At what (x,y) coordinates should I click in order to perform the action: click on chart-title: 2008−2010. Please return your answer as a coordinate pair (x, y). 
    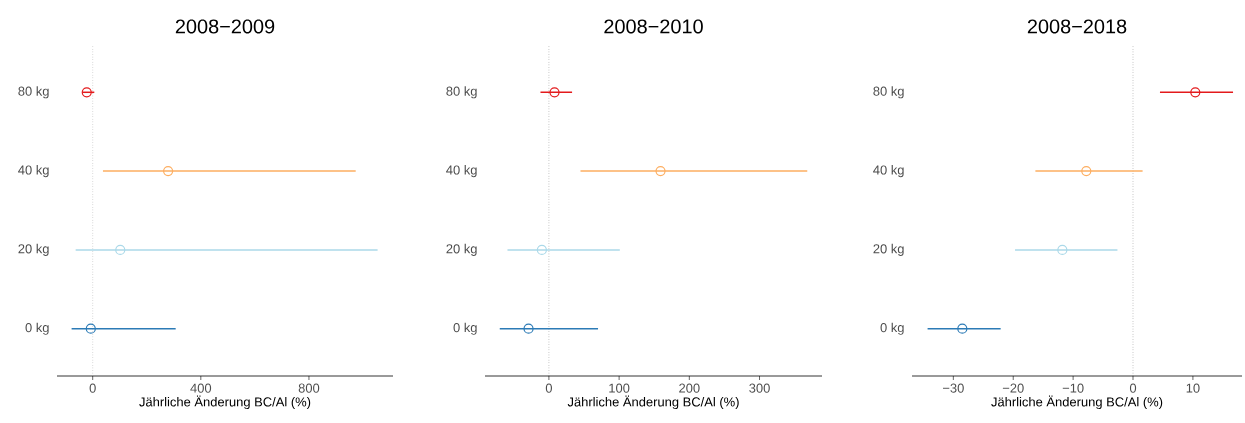
    Looking at the image, I should click on (653, 26).